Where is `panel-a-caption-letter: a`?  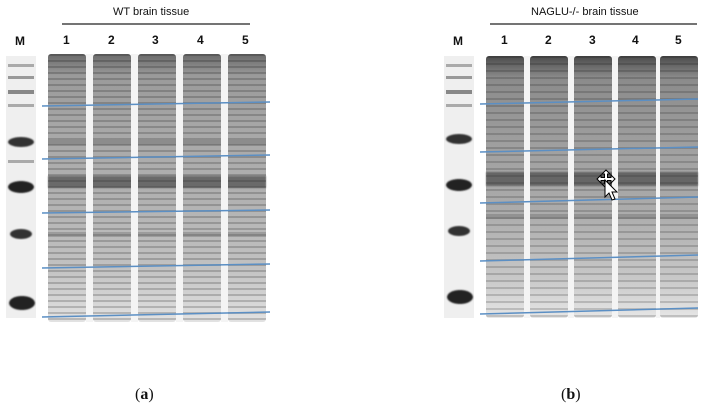 panel-a-caption-letter: a is located at coordinates (144, 394).